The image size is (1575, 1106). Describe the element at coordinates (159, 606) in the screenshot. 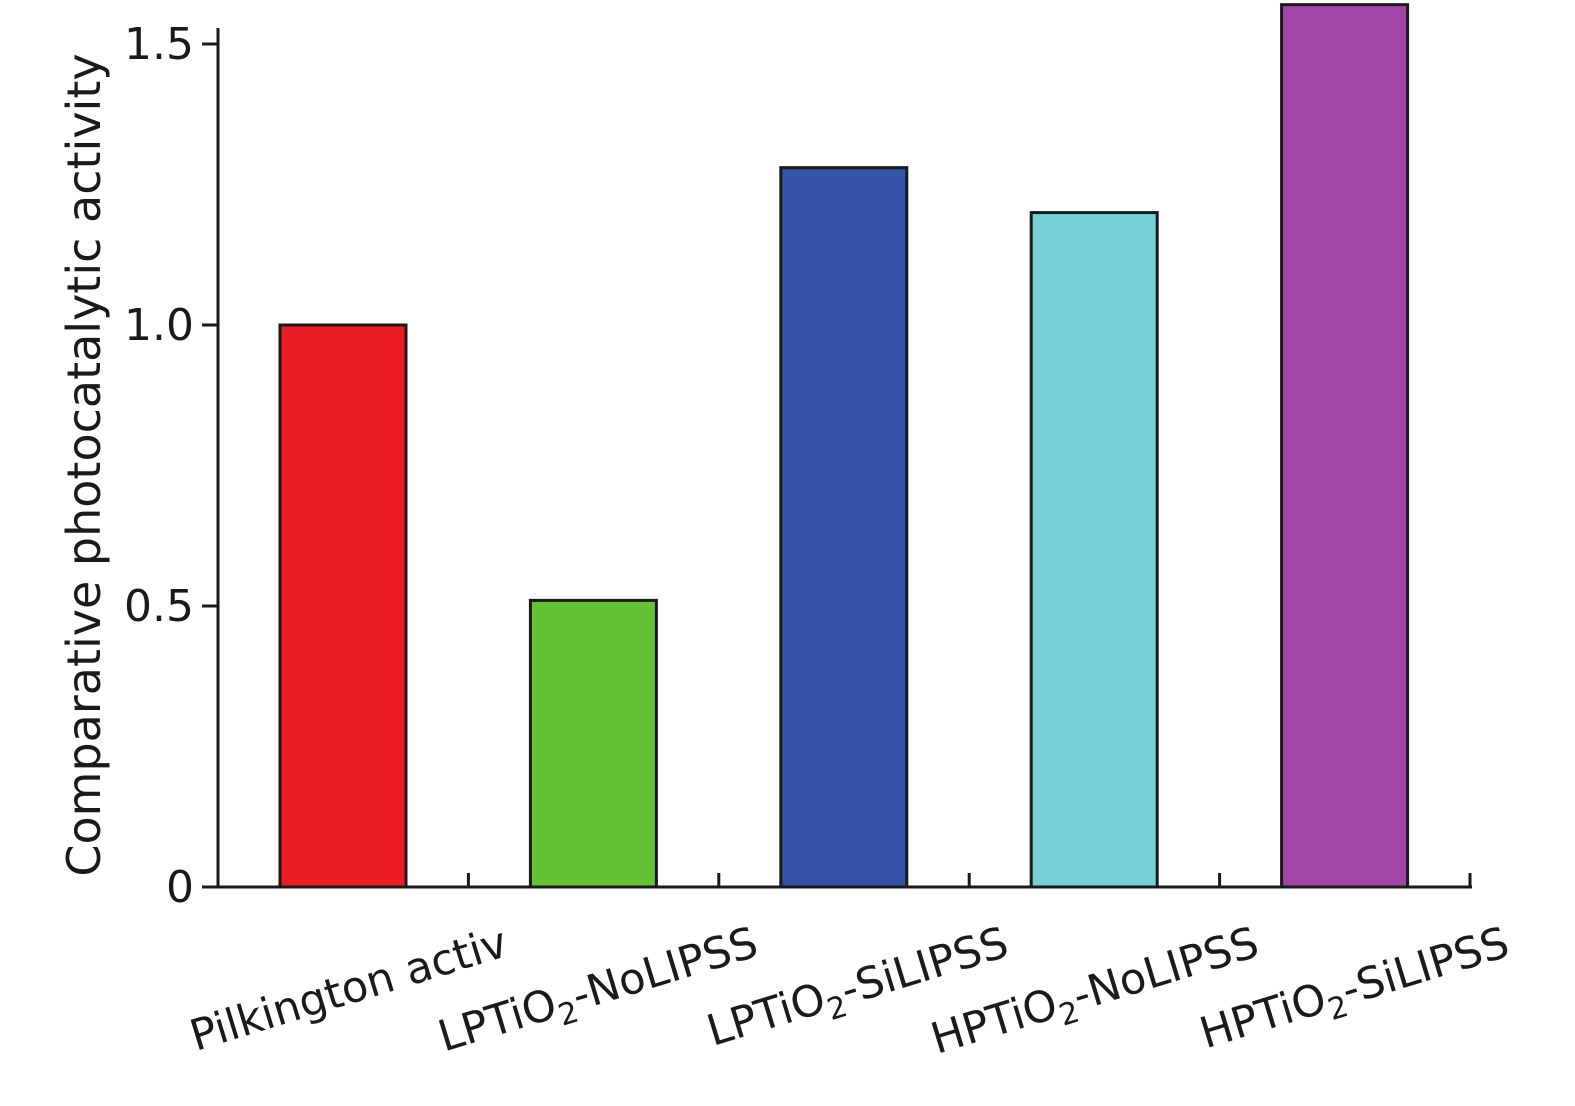

I see `y-tick-label-2: 0.5` at that location.